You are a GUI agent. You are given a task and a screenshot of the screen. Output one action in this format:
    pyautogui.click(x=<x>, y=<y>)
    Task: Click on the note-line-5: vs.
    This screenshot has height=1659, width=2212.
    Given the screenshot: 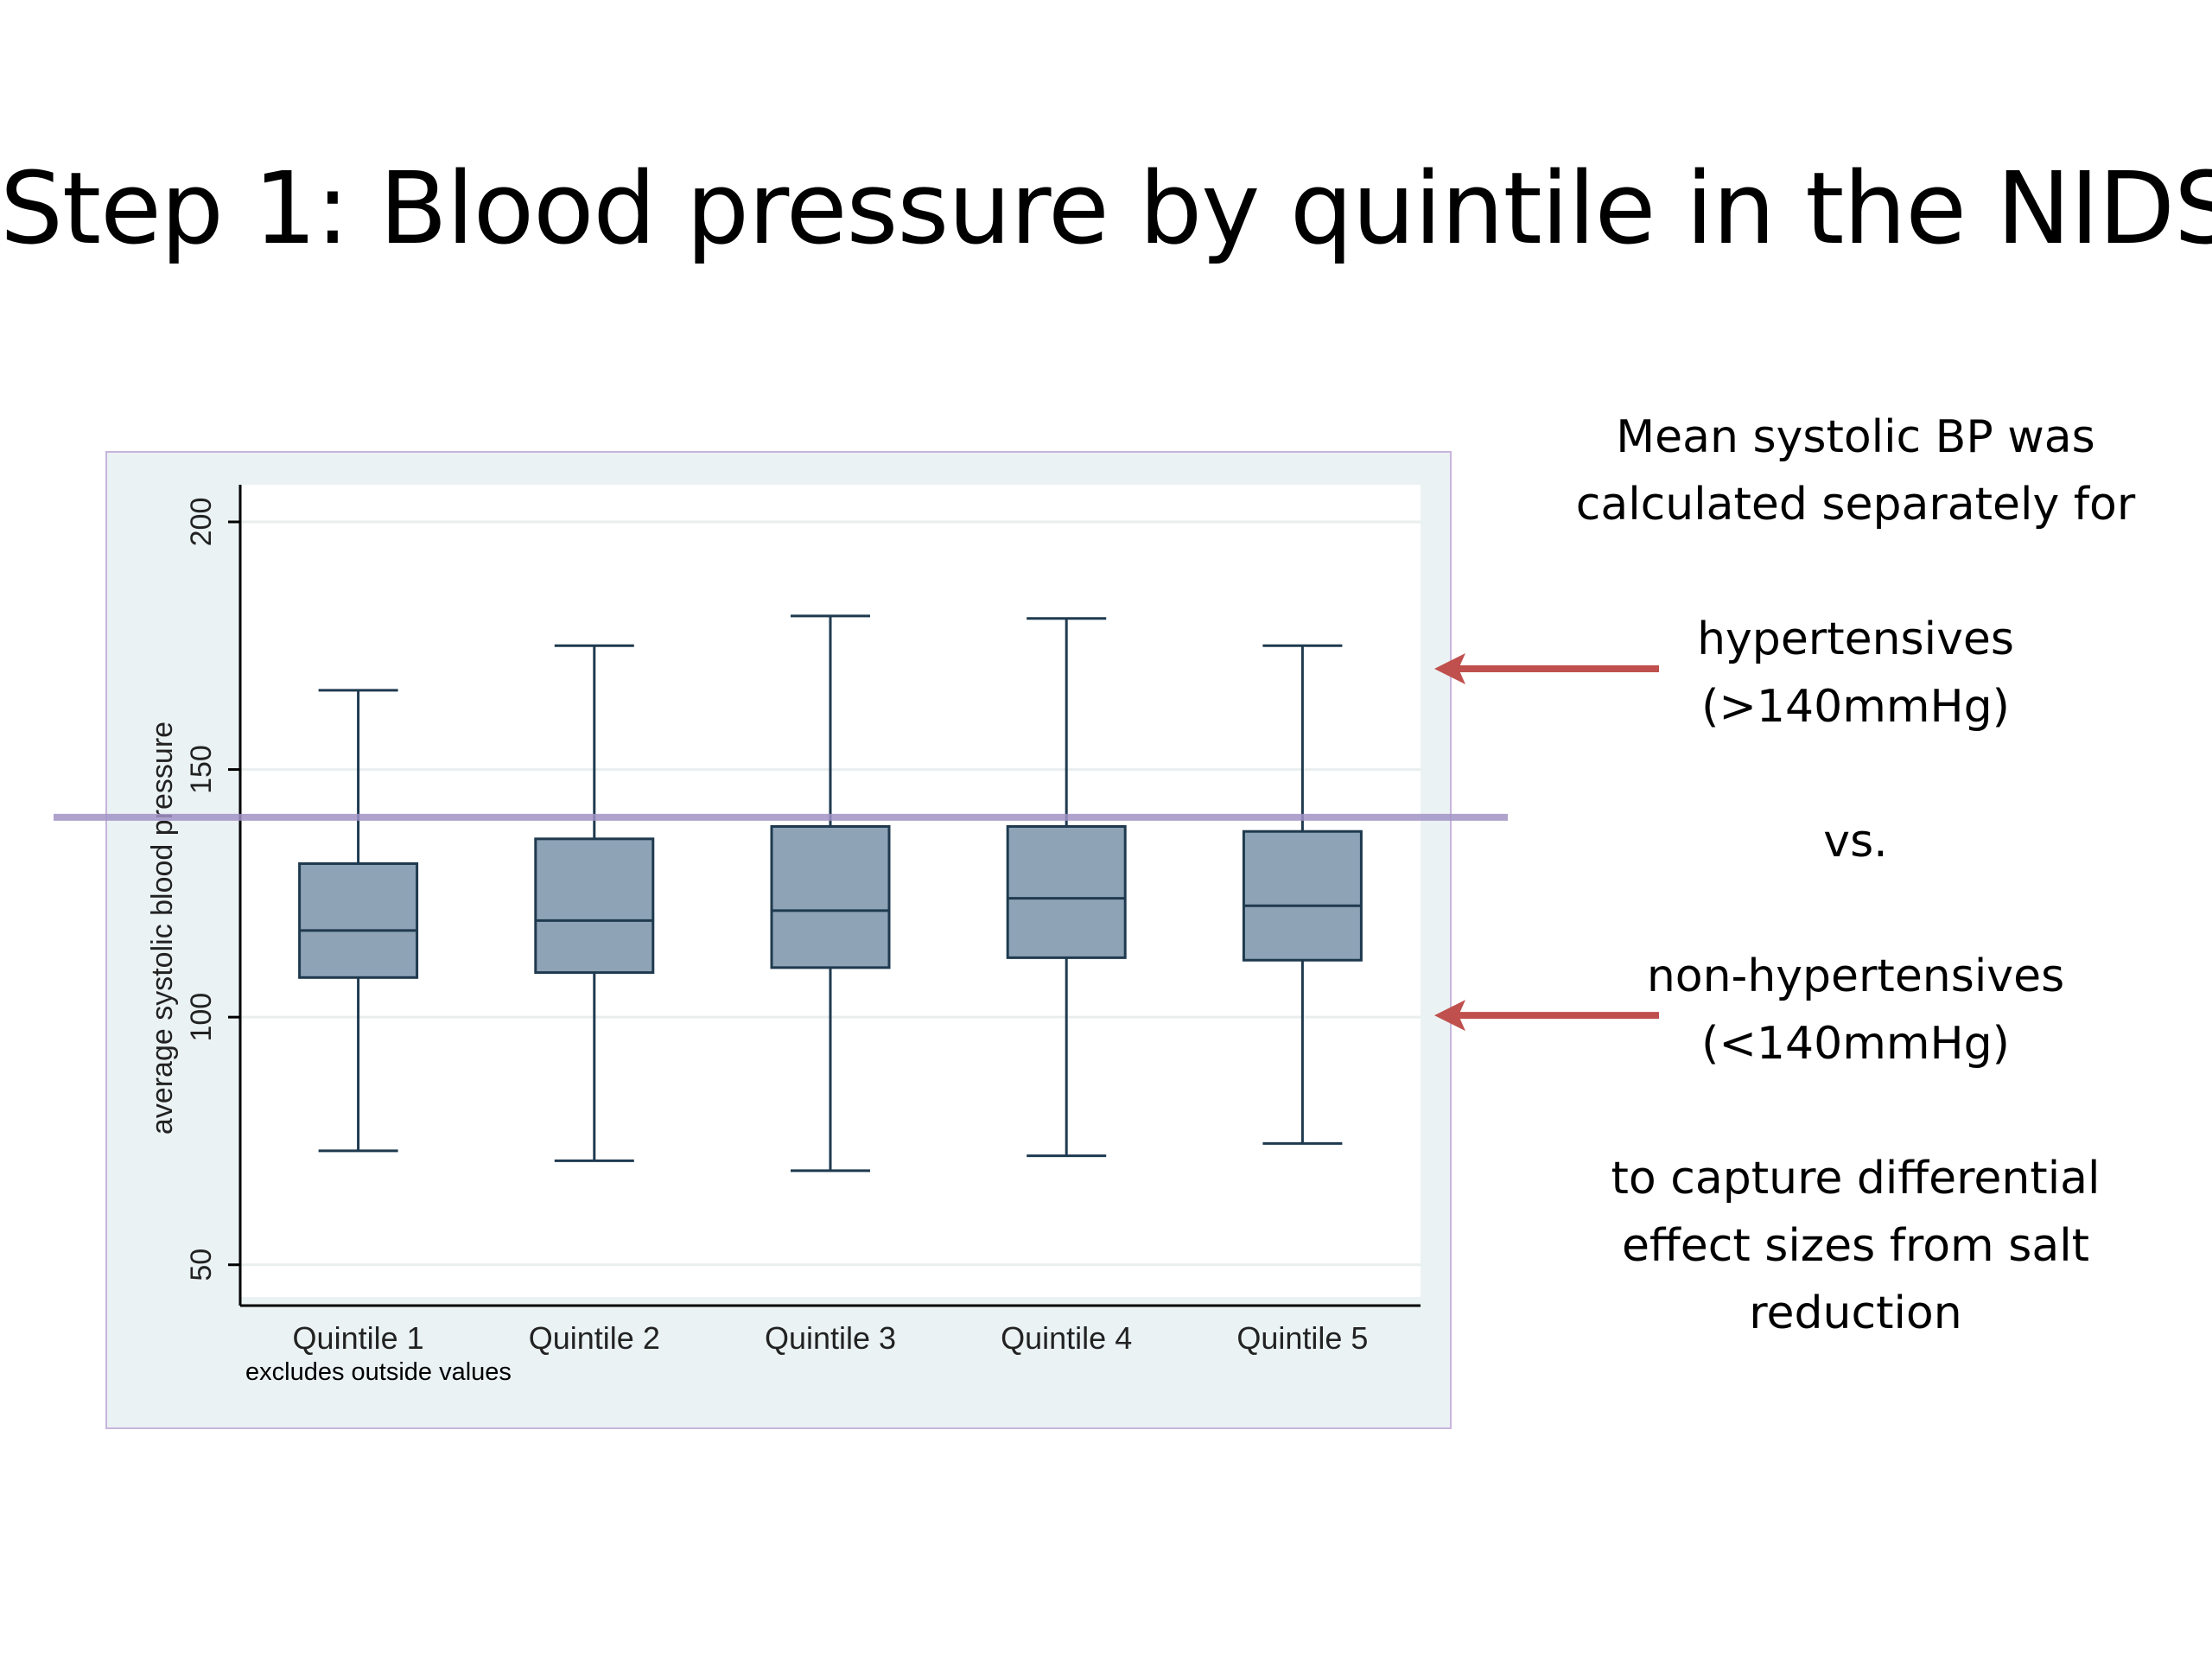 What is the action you would take?
    pyautogui.click(x=1855, y=842)
    